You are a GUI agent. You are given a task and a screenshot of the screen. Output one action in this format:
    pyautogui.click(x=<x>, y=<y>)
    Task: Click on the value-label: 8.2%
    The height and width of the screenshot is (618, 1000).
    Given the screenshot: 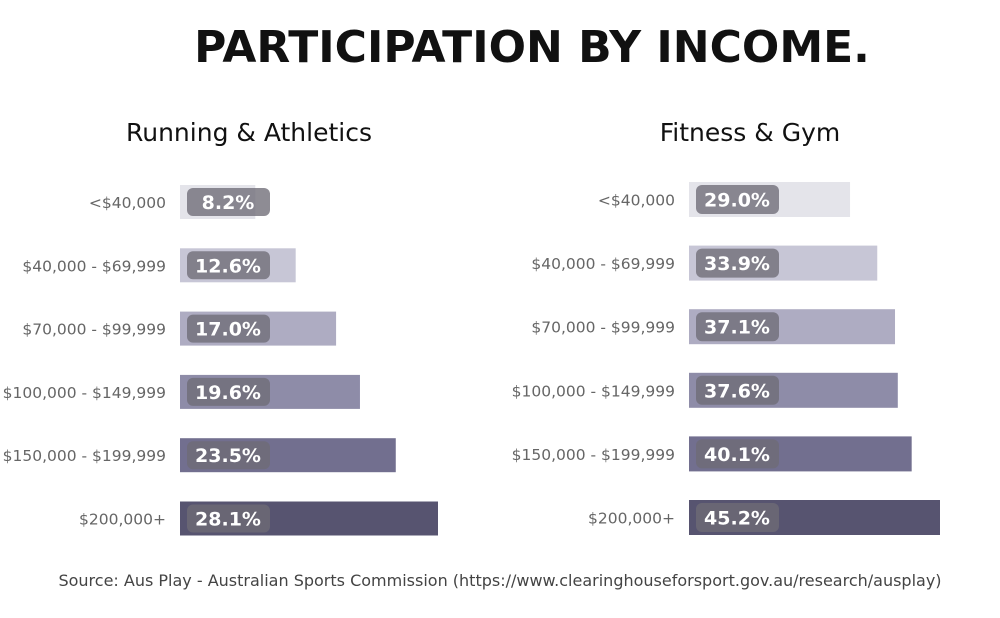 What is the action you would take?
    pyautogui.click(x=228, y=203)
    